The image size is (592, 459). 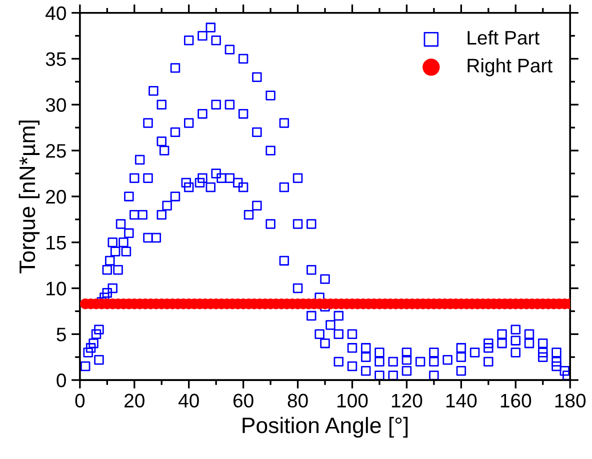 I want to click on y-tick-label: 15, so click(x=56, y=243).